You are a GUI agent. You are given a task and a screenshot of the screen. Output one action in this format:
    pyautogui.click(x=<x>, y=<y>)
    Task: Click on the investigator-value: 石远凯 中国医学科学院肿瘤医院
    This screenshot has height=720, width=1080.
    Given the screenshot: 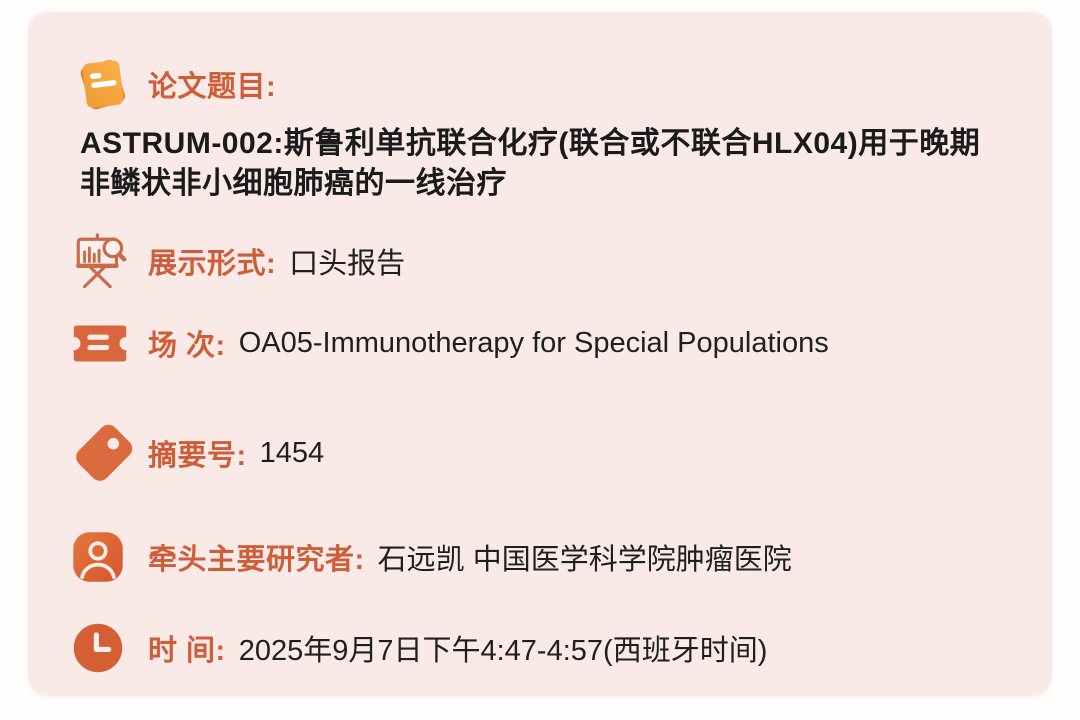 What is the action you would take?
    pyautogui.click(x=584, y=560)
    